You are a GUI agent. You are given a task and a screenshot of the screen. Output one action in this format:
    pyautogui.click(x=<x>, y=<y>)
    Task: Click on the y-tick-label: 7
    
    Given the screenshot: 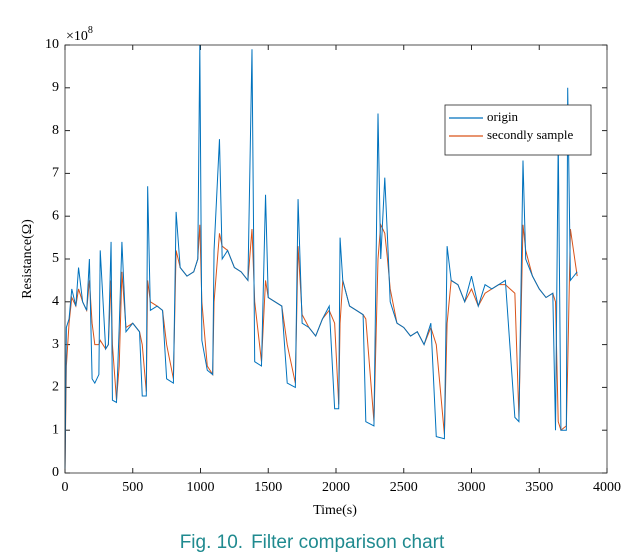 What is the action you would take?
    pyautogui.click(x=55, y=173)
    